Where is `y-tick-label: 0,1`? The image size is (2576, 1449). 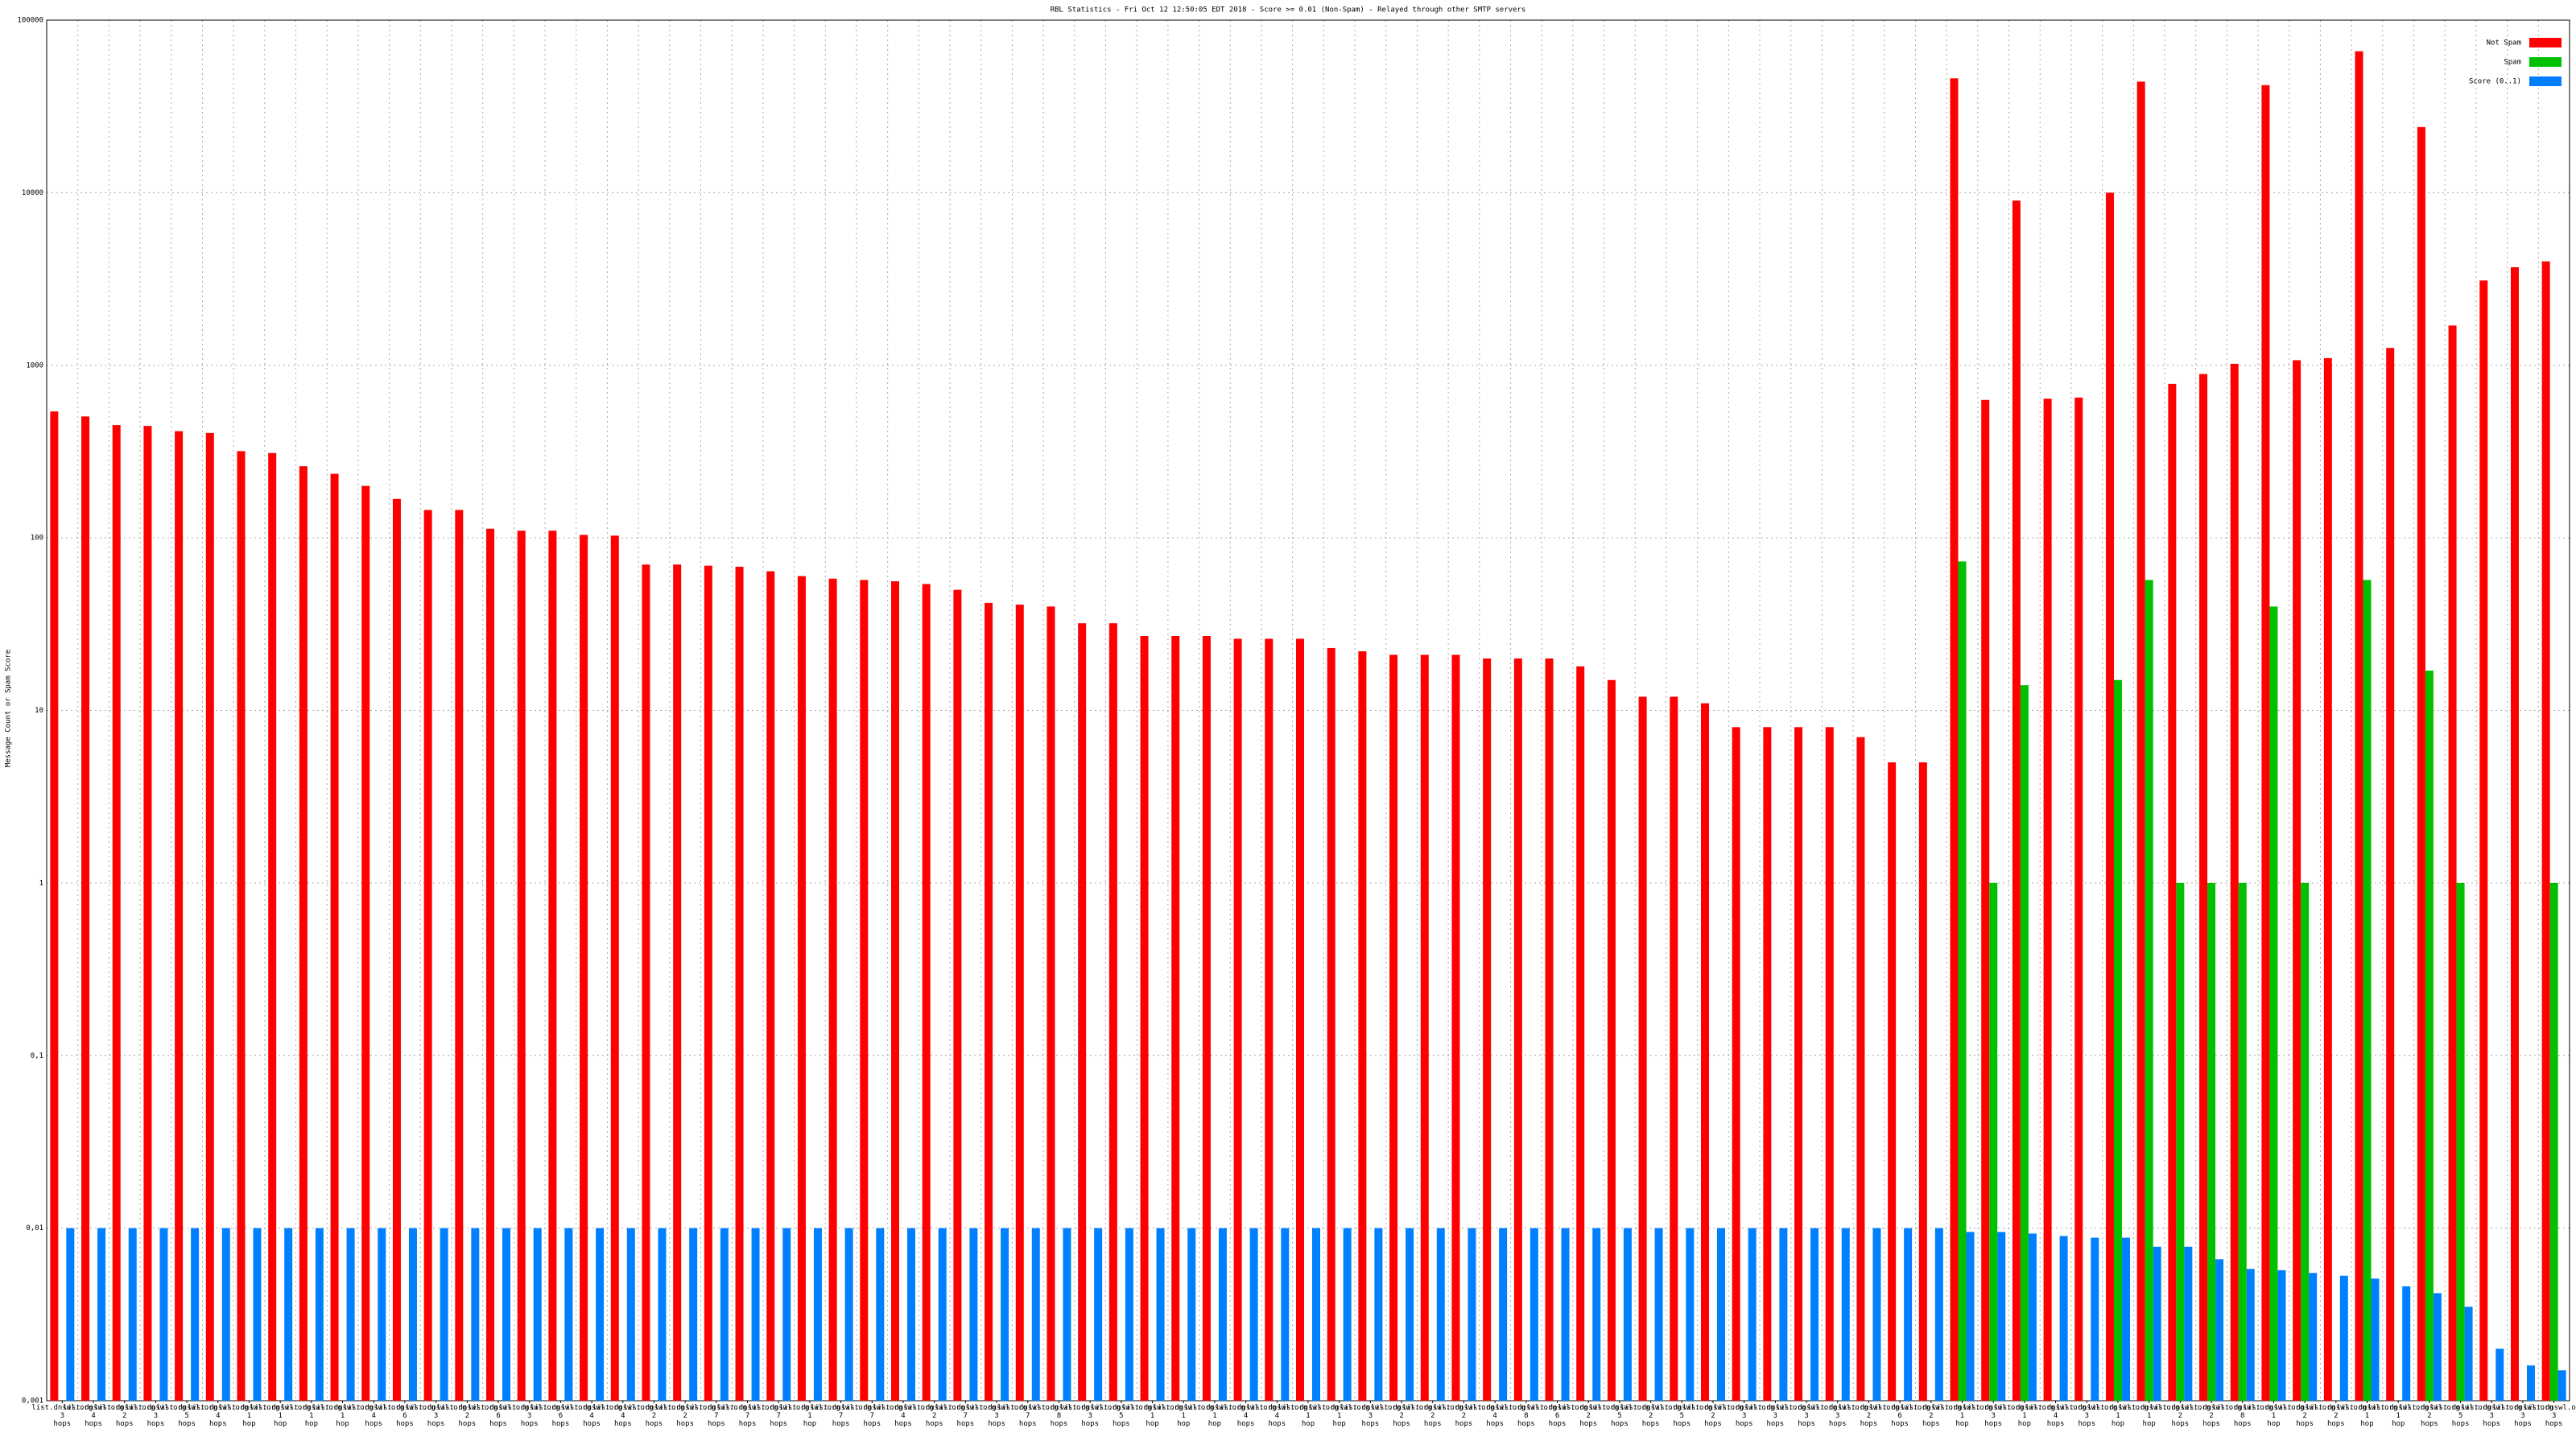 y-tick-label: 0,1 is located at coordinates (37, 1056).